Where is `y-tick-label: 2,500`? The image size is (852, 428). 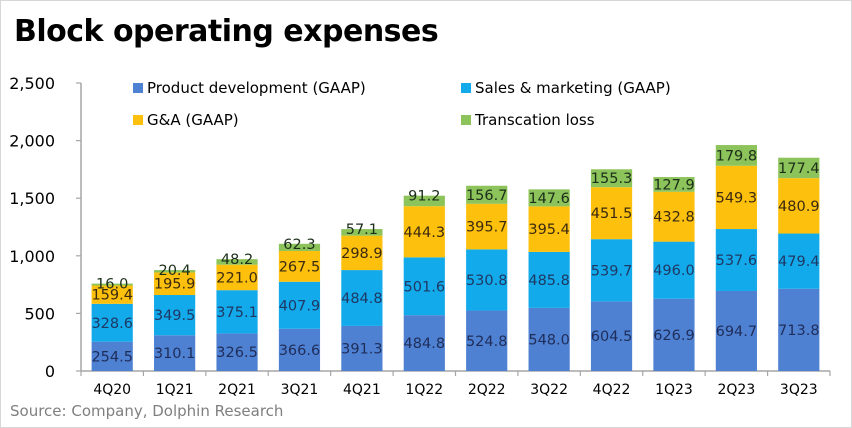 y-tick-label: 2,500 is located at coordinates (32, 83).